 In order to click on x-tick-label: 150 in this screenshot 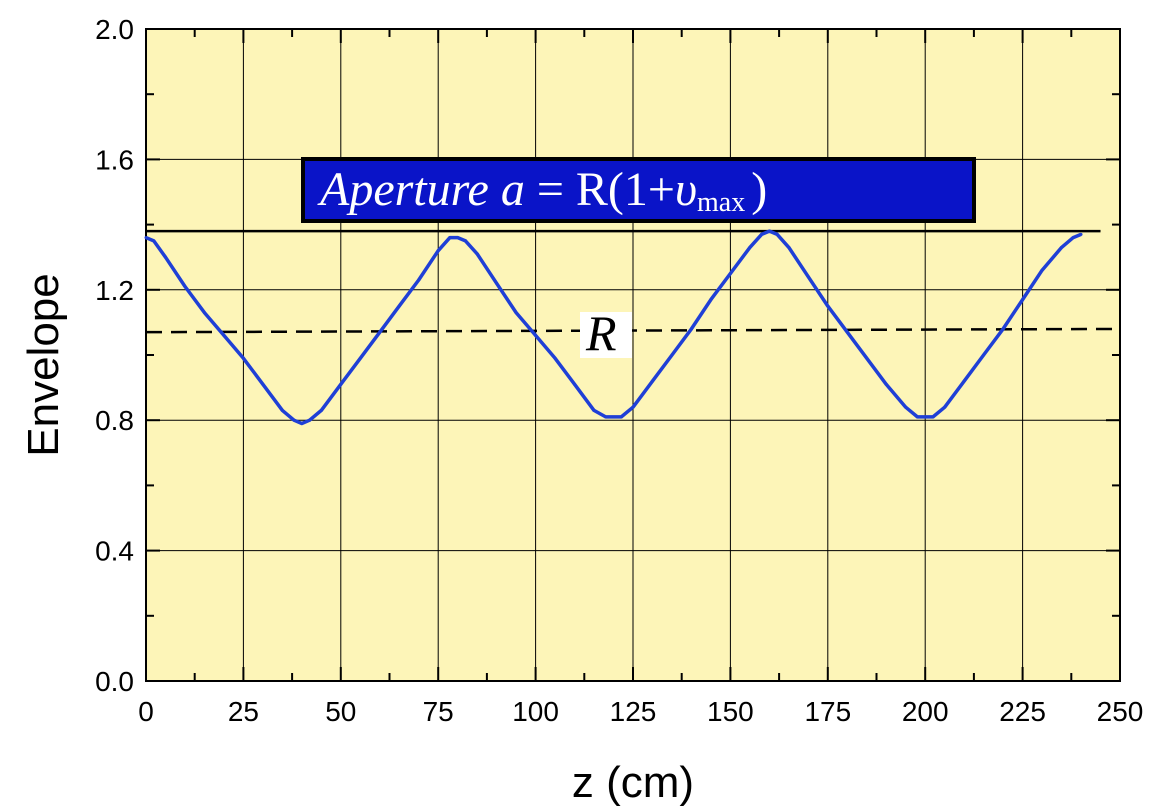, I will do `click(730, 711)`.